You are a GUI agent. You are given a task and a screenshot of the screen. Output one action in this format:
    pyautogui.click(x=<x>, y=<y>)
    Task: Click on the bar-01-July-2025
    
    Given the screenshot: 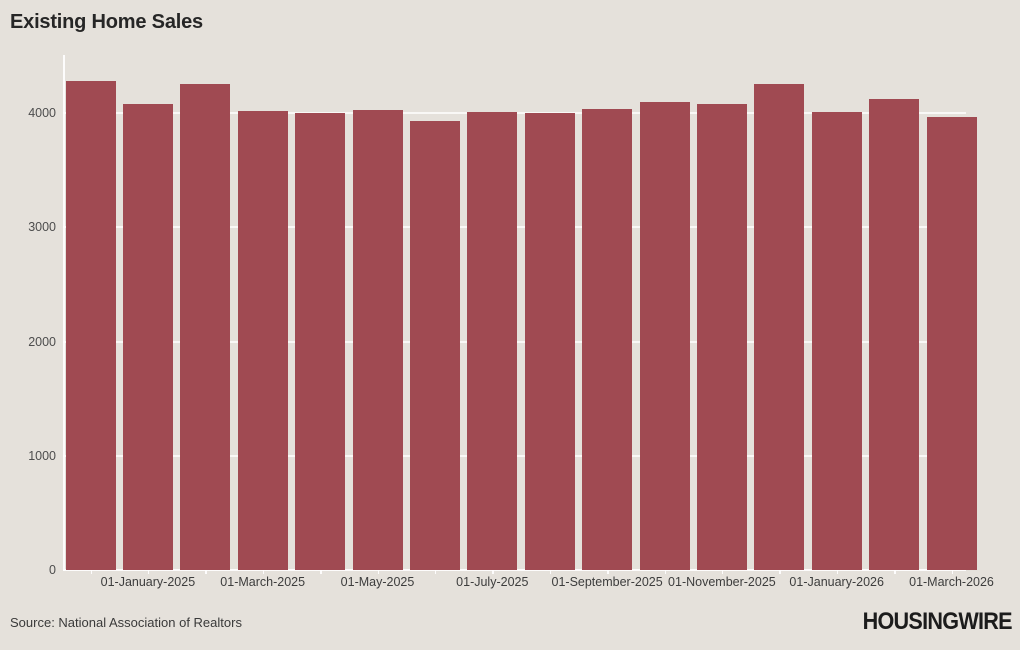 What is the action you would take?
    pyautogui.click(x=492, y=341)
    